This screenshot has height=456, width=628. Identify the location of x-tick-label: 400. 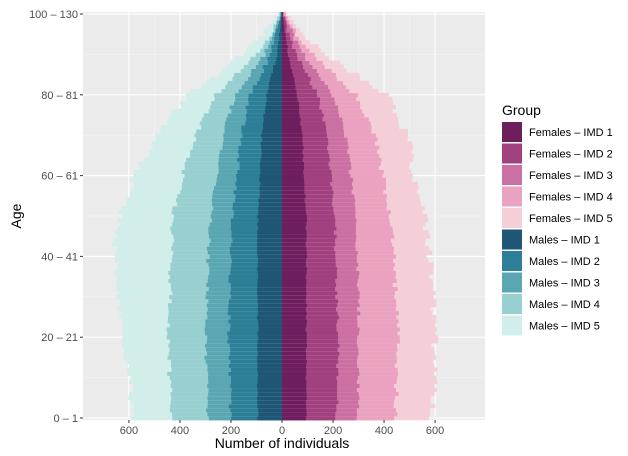
(384, 431).